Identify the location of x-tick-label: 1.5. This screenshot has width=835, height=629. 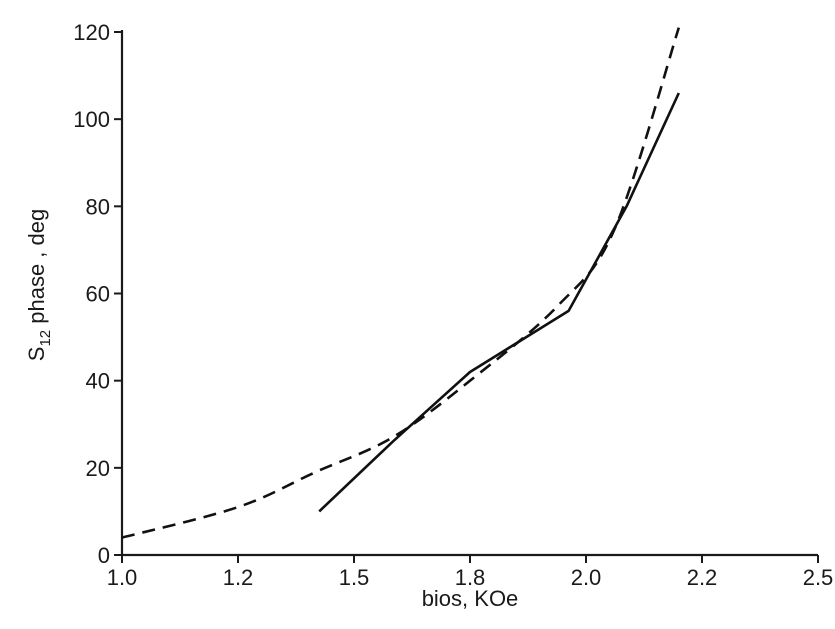
(354, 577).